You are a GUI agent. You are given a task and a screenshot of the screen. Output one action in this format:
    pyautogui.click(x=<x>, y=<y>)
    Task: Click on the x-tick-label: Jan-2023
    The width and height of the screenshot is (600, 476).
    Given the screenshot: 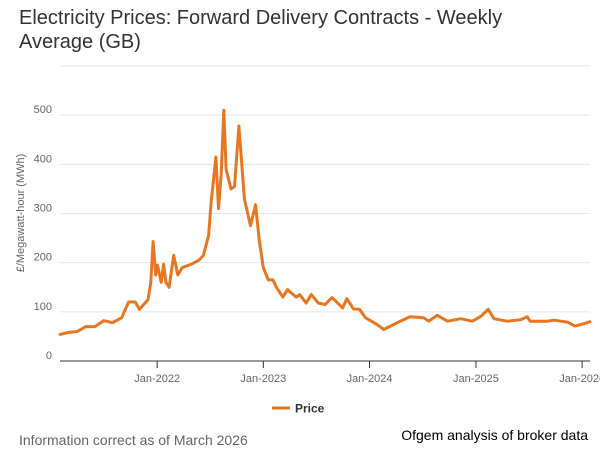 What is the action you would take?
    pyautogui.click(x=263, y=379)
    